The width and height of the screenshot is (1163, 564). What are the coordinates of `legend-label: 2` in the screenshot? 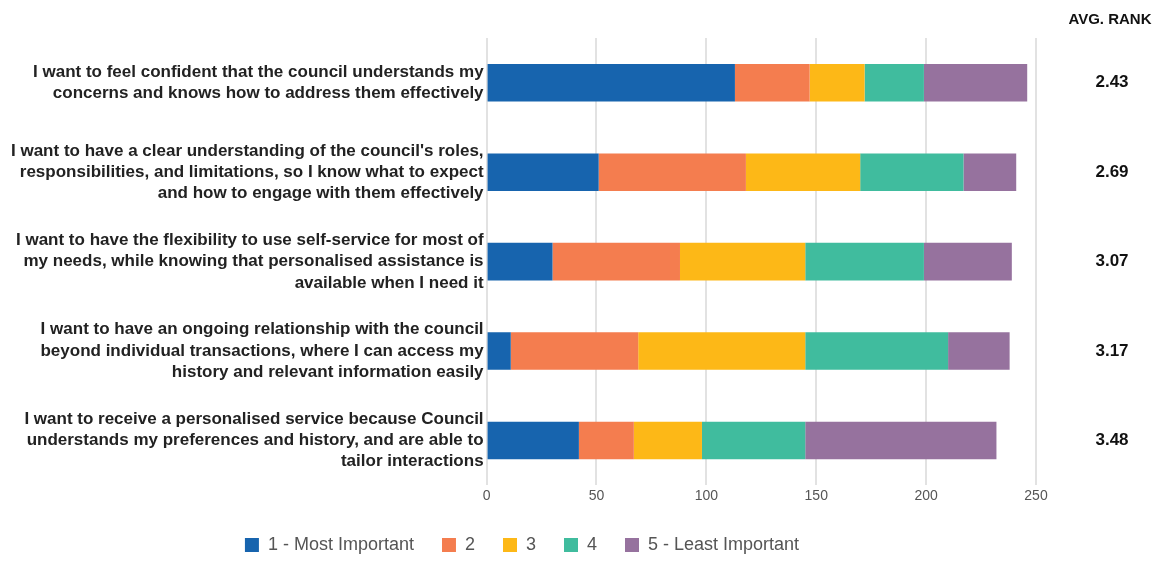 It's located at (469, 543).